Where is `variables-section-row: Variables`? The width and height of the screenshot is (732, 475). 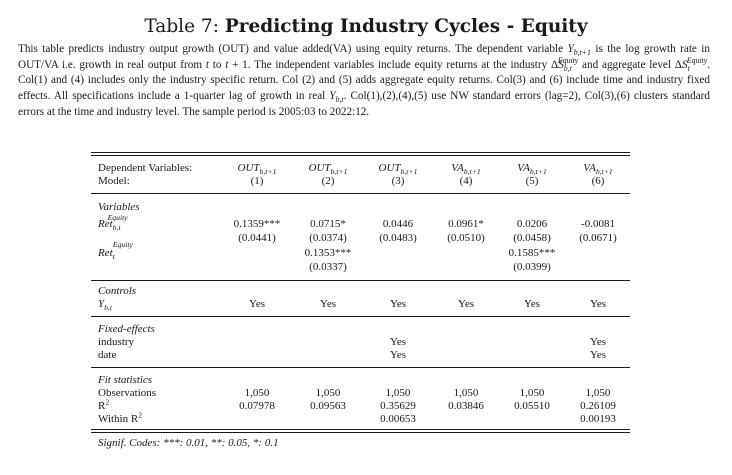 variables-section-row: Variables is located at coordinates (360, 207).